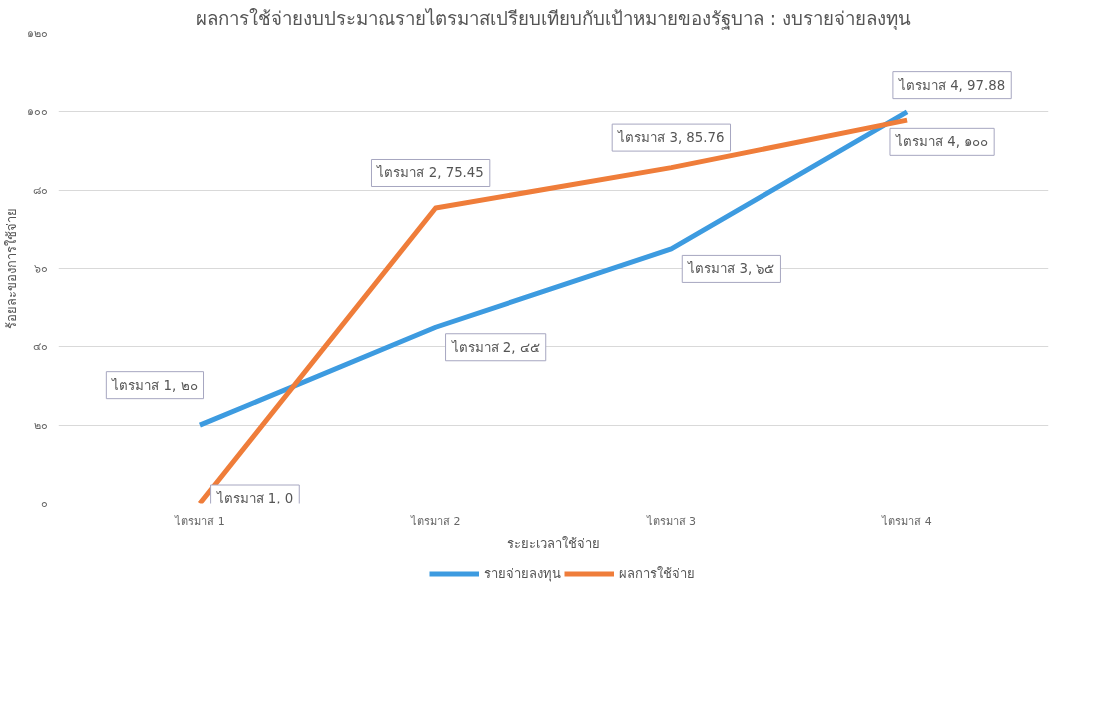 Image resolution: width=1118 pixels, height=725 pixels. I want to click on chart-title: ผลการใช้จ่ายงบประมาณรายไตรมาสเปรียบเทียบกับเป้าหมายของรัฐบาล : งบรายจ่ายลงทุน, so click(553, 19).